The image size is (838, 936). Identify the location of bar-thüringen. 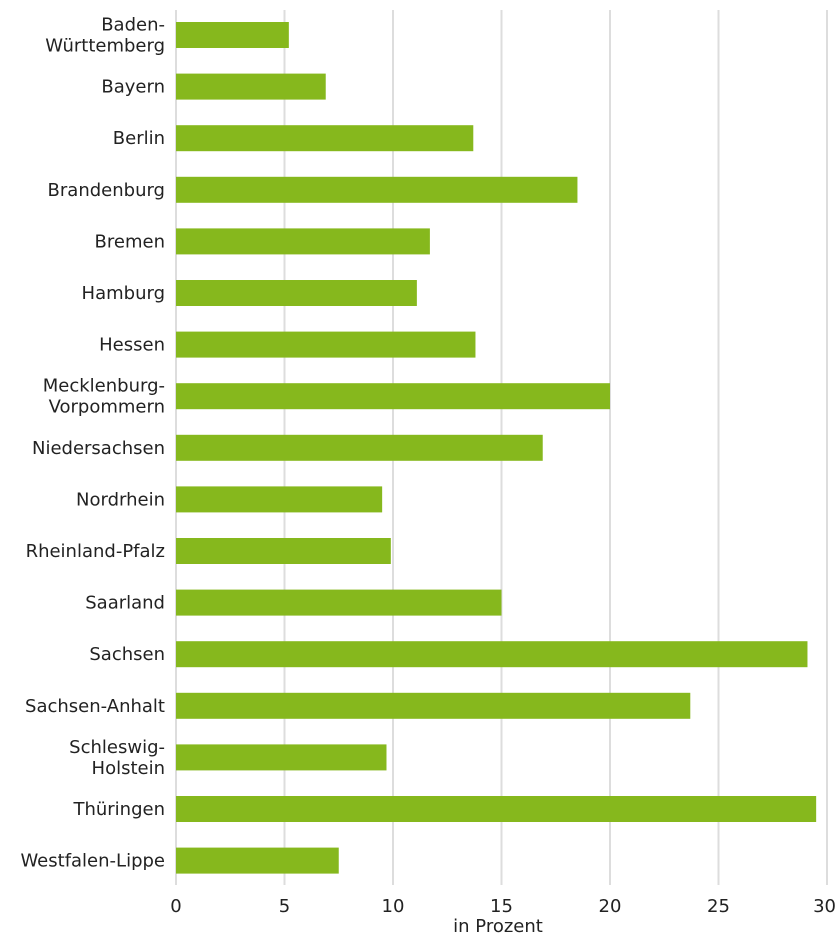
(496, 809).